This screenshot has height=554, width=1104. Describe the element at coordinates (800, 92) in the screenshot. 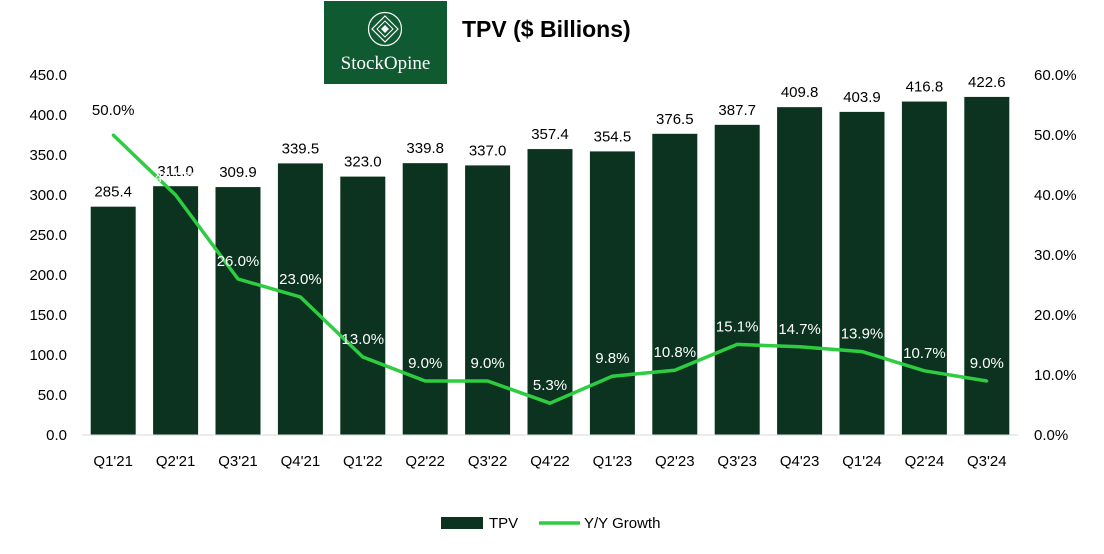

I see `tpv-data-label: 409.8` at that location.